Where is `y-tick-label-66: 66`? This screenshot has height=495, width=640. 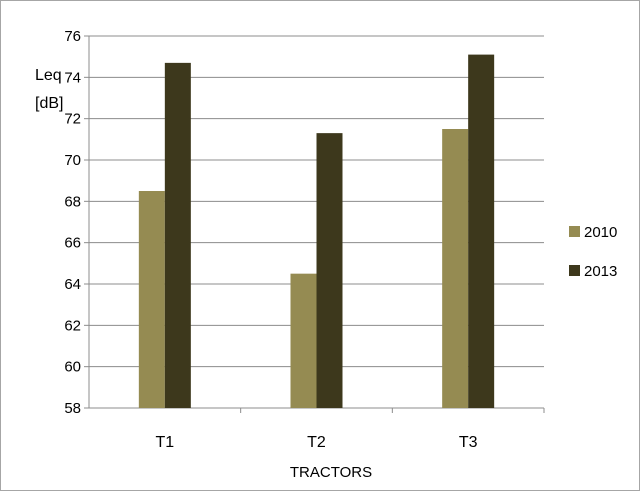 y-tick-label-66: 66 is located at coordinates (72, 243).